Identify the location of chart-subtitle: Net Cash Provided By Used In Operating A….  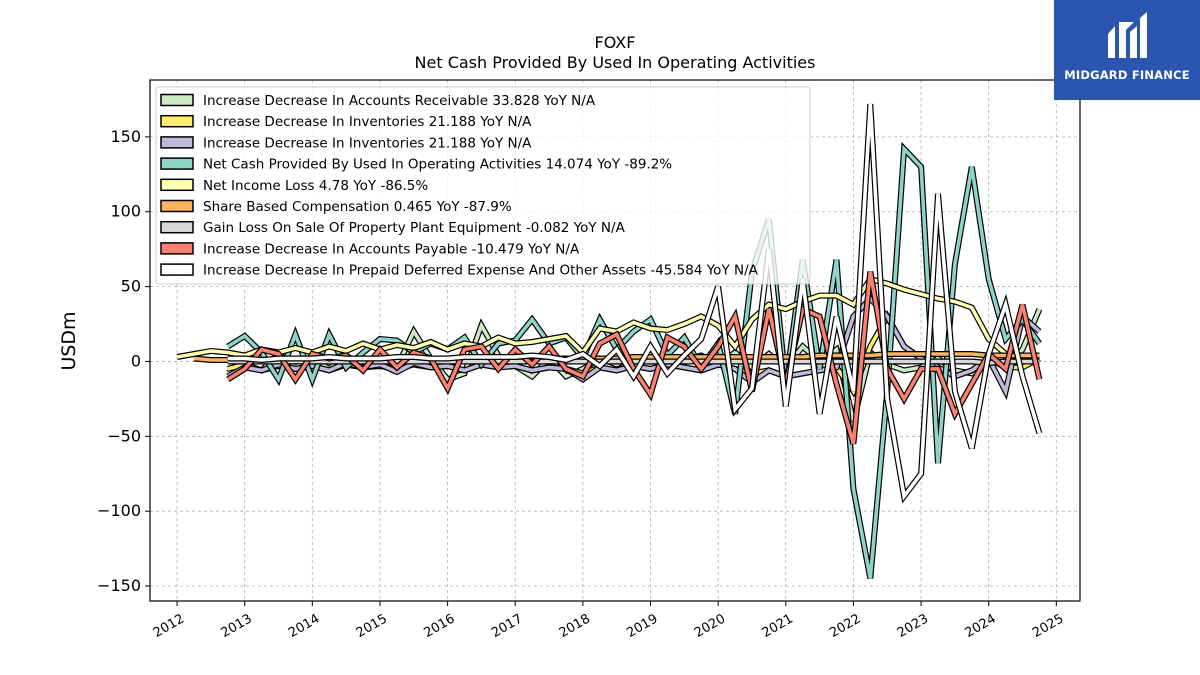
(615, 62).